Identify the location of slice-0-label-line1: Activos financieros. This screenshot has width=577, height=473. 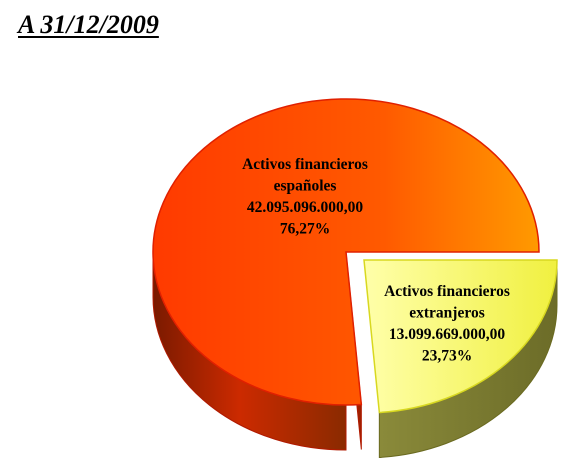
(305, 164).